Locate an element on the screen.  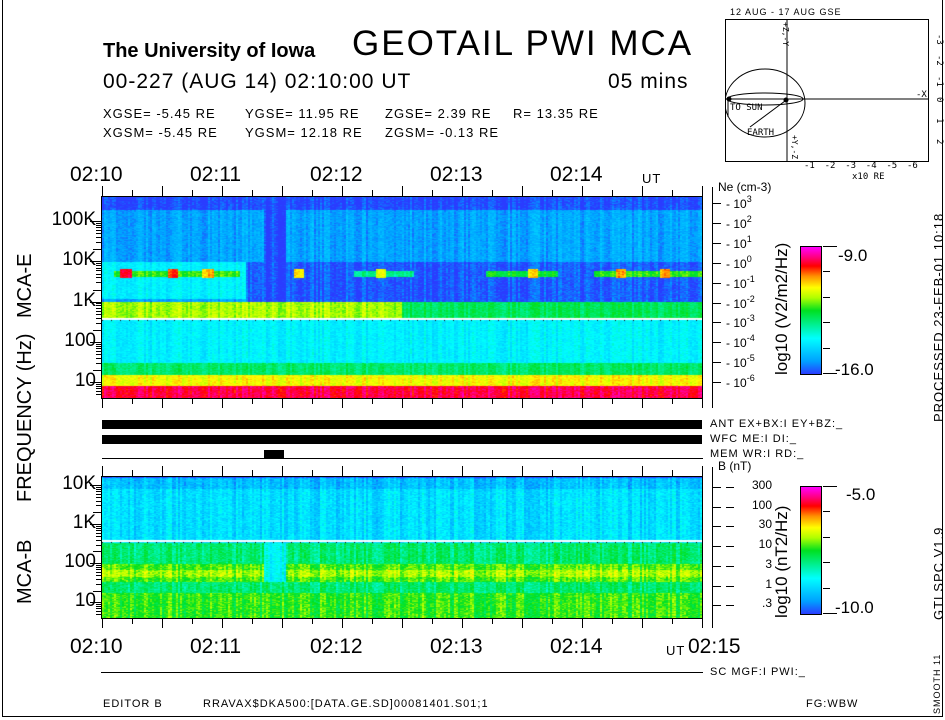
status-wfc: WFC ME:I DI:_ is located at coordinates (753, 439).